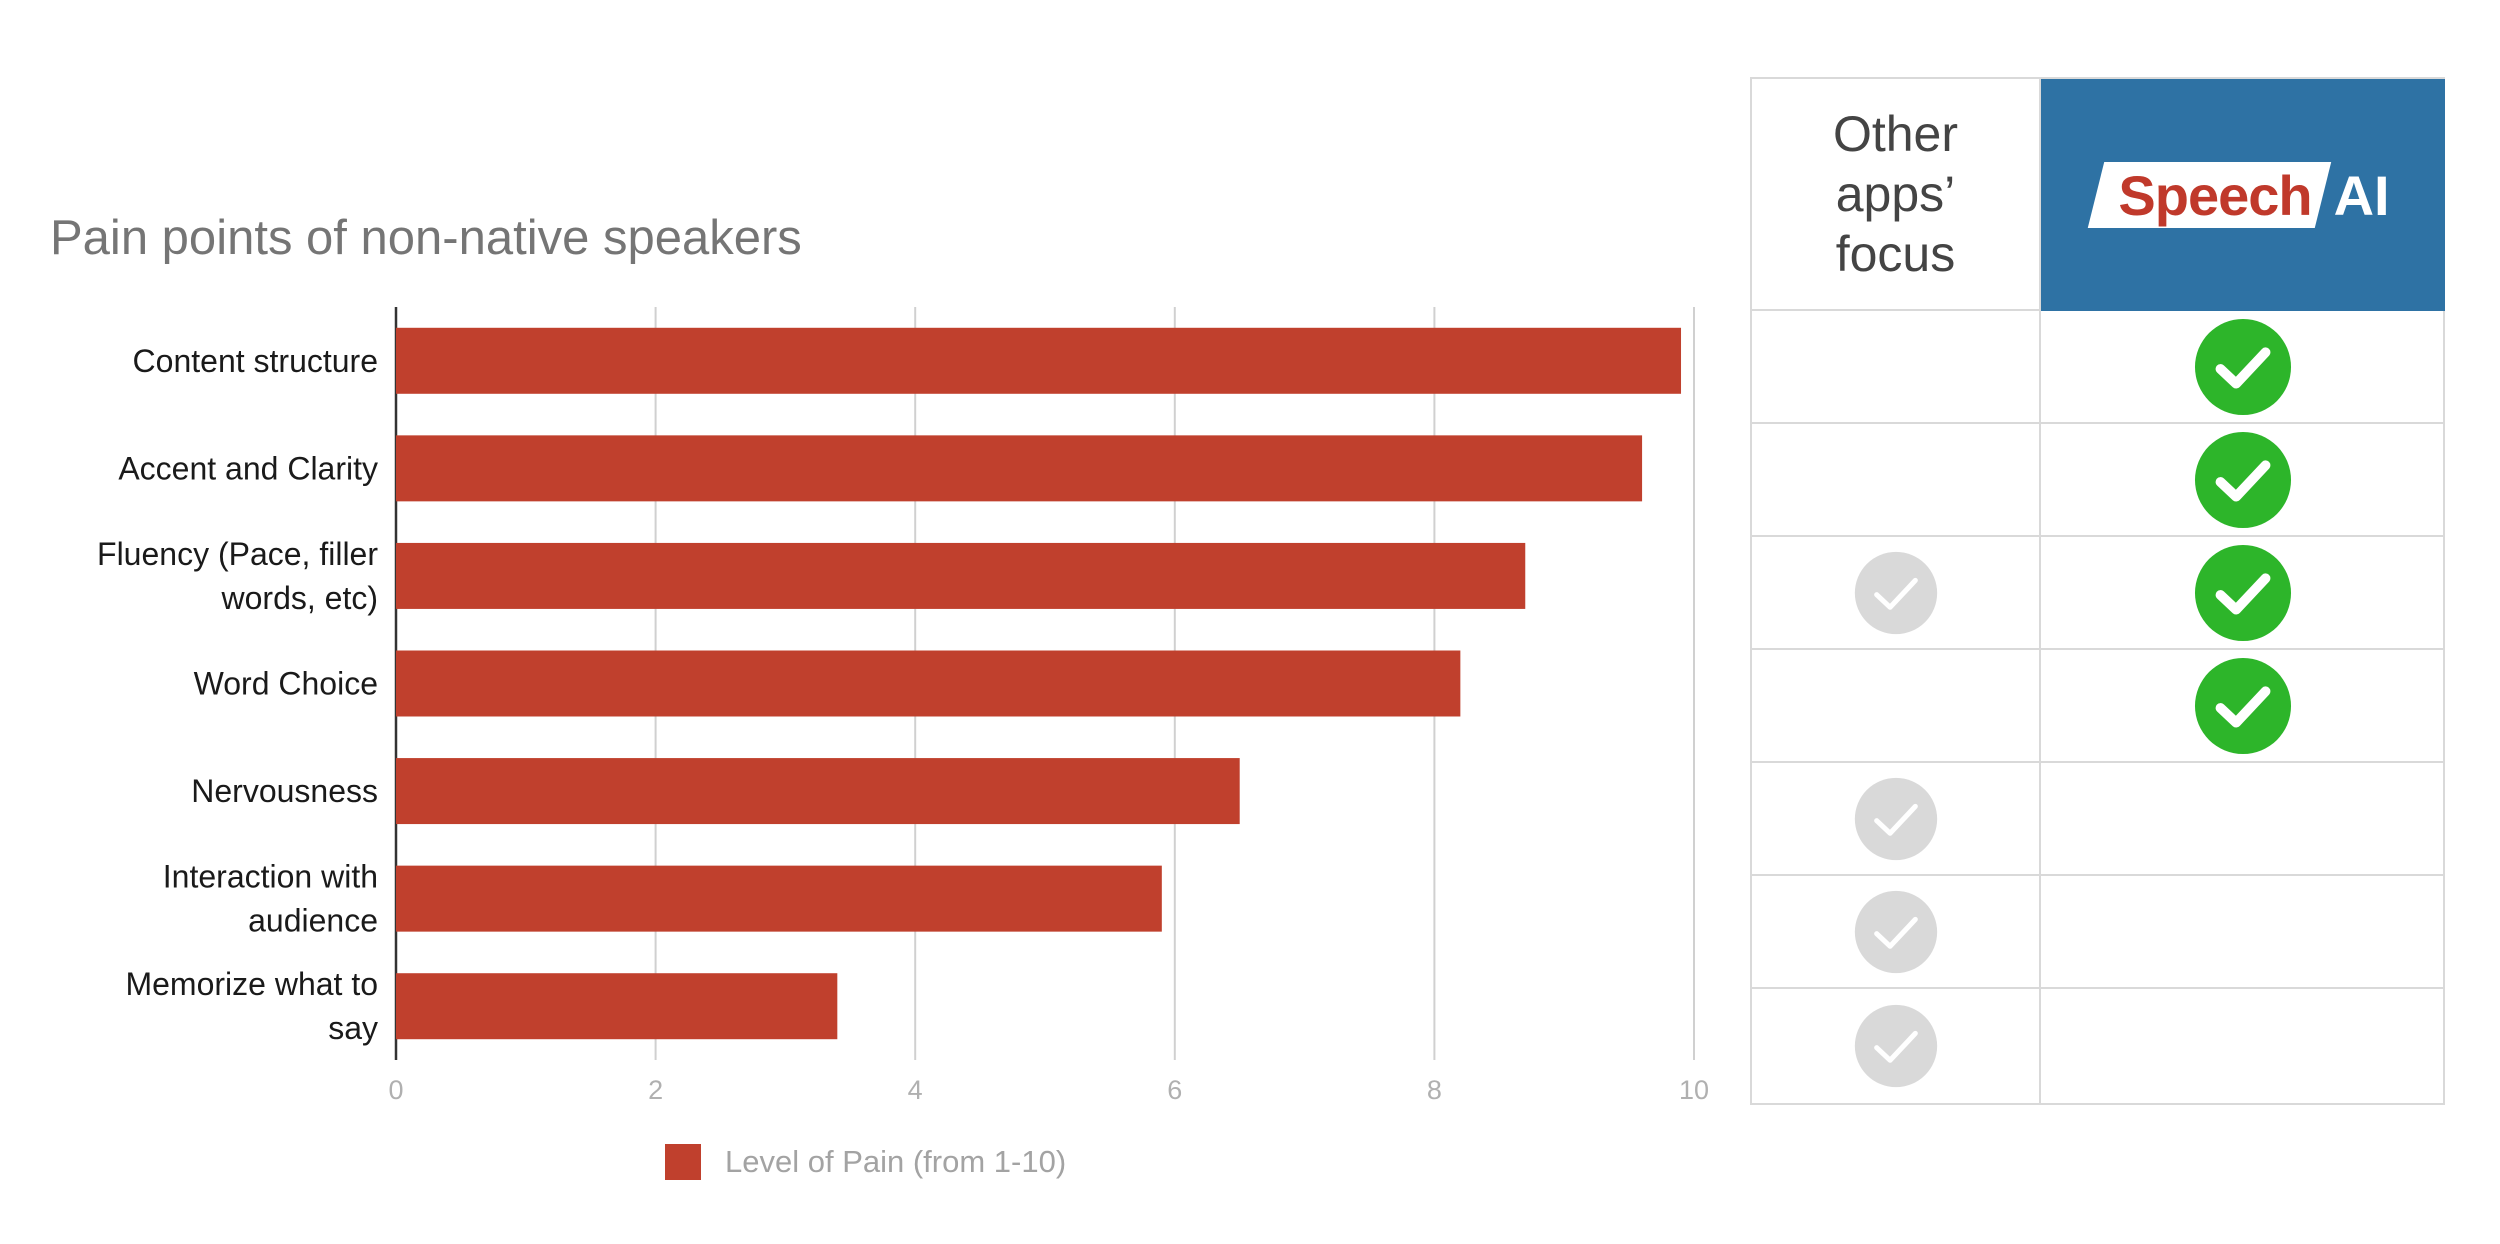  I want to click on logo-speech-text: Speech, so click(2215, 195).